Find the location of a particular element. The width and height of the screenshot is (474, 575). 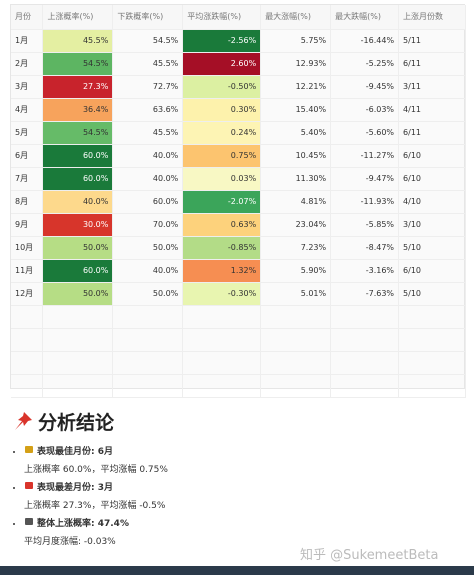

table-row: 3月 27.3% 72.7% -0.50% 12.21% -9.45% 3/11 is located at coordinates (238, 87).